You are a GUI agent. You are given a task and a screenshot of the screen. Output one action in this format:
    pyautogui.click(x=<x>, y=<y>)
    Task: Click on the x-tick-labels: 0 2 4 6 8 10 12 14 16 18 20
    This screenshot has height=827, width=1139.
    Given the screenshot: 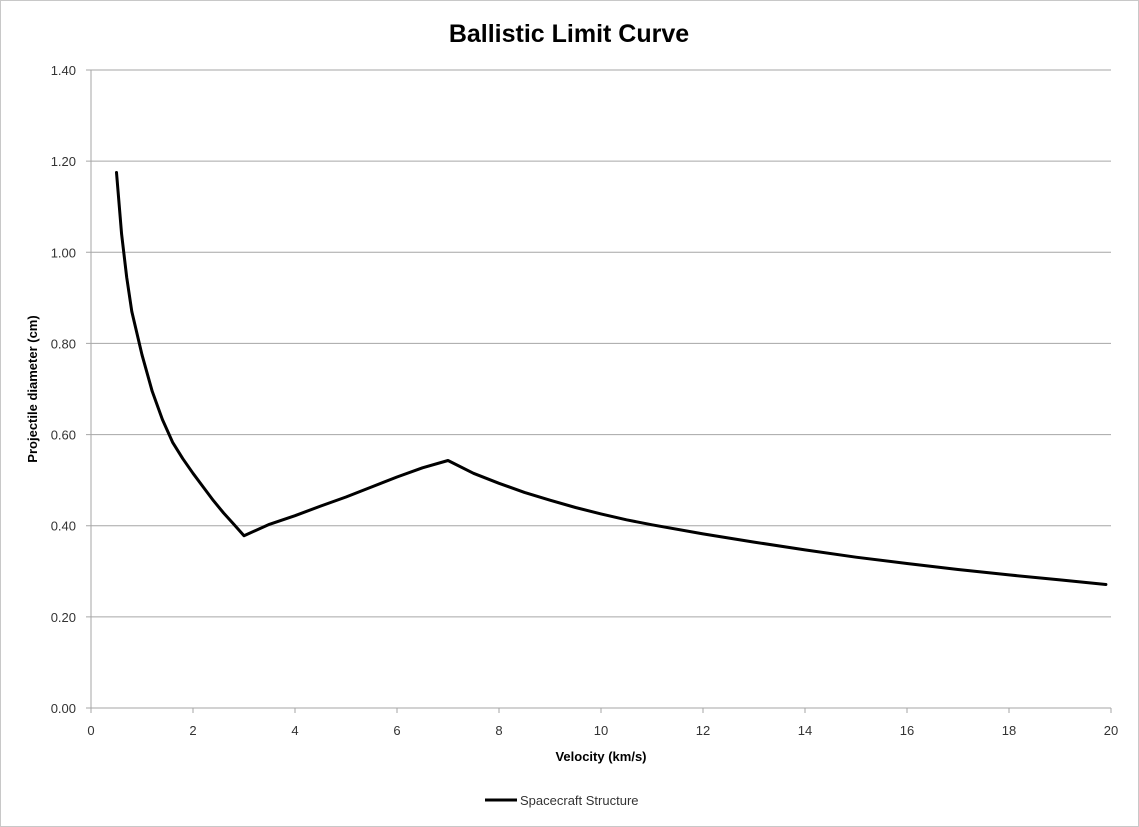 What is the action you would take?
    pyautogui.click(x=602, y=730)
    